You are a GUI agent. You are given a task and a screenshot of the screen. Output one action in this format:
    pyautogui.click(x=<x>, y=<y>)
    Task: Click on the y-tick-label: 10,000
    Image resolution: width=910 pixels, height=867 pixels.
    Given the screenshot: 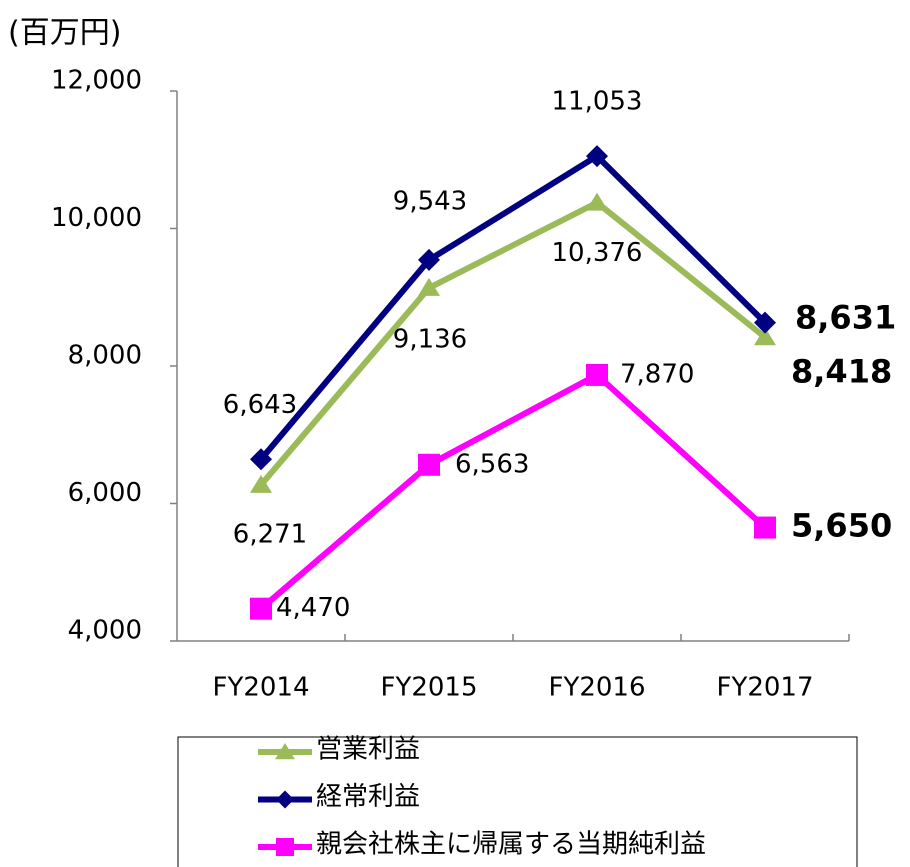 What is the action you would take?
    pyautogui.click(x=96, y=218)
    